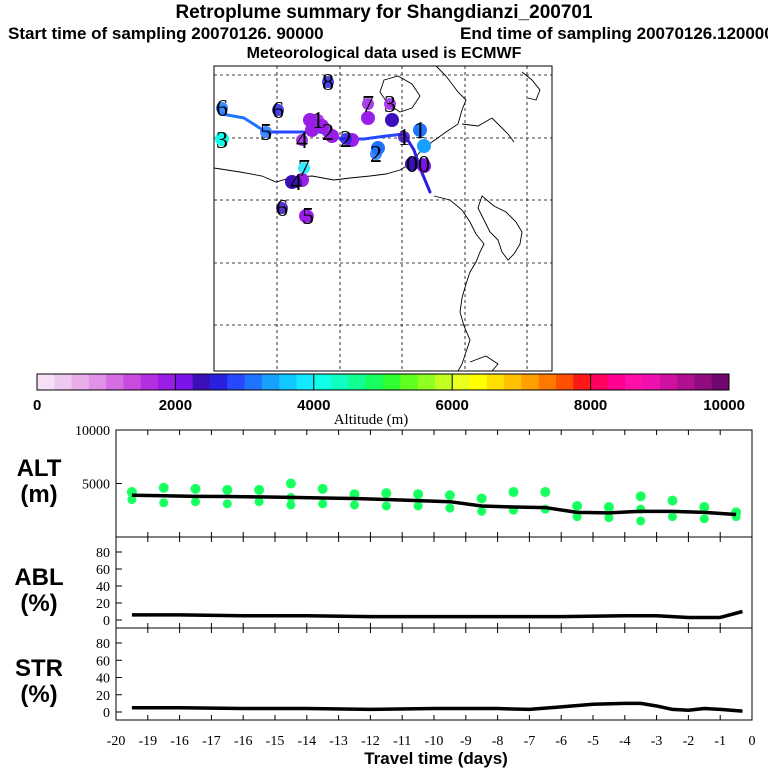  I want to click on map-day-label: 7, so click(304, 169).